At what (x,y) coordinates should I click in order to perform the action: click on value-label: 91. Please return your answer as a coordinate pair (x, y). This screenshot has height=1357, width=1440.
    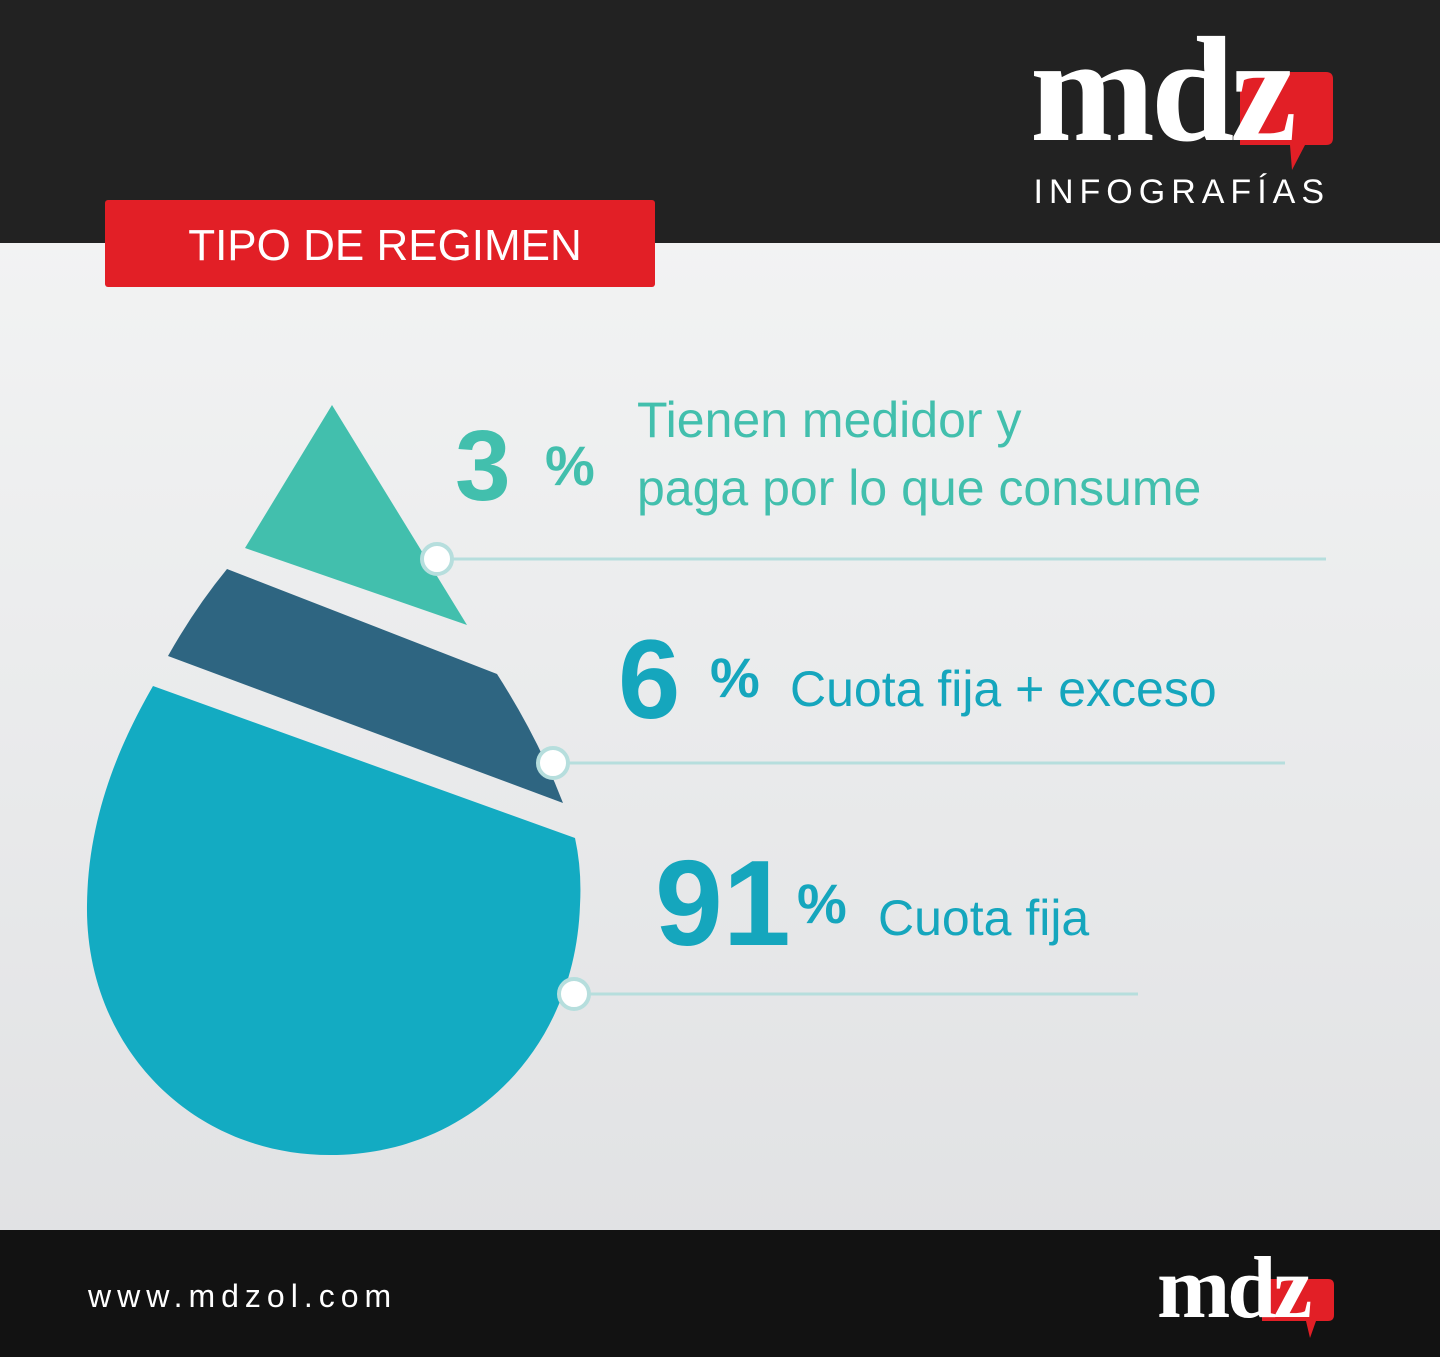
    Looking at the image, I should click on (723, 903).